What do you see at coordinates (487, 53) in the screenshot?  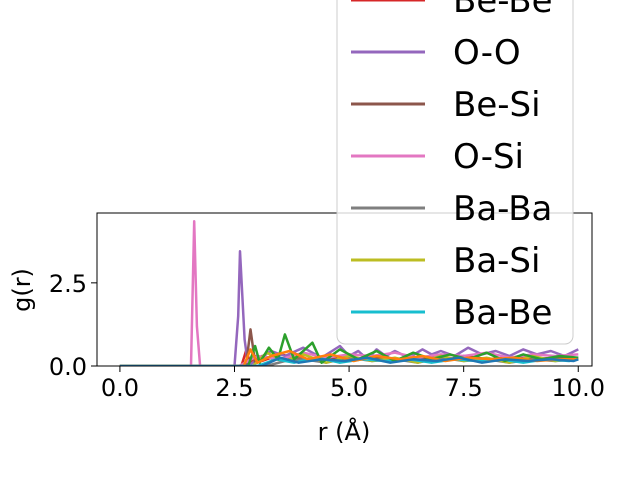 I see `legend-label-o-o: O-O` at bounding box center [487, 53].